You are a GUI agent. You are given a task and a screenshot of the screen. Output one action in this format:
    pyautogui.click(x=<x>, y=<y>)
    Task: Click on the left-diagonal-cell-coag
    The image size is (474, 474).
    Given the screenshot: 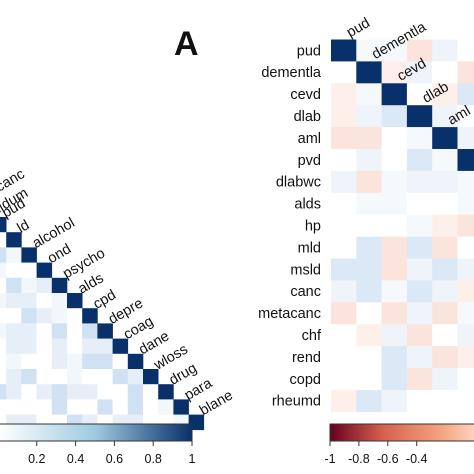 What is the action you would take?
    pyautogui.click(x=120, y=346)
    